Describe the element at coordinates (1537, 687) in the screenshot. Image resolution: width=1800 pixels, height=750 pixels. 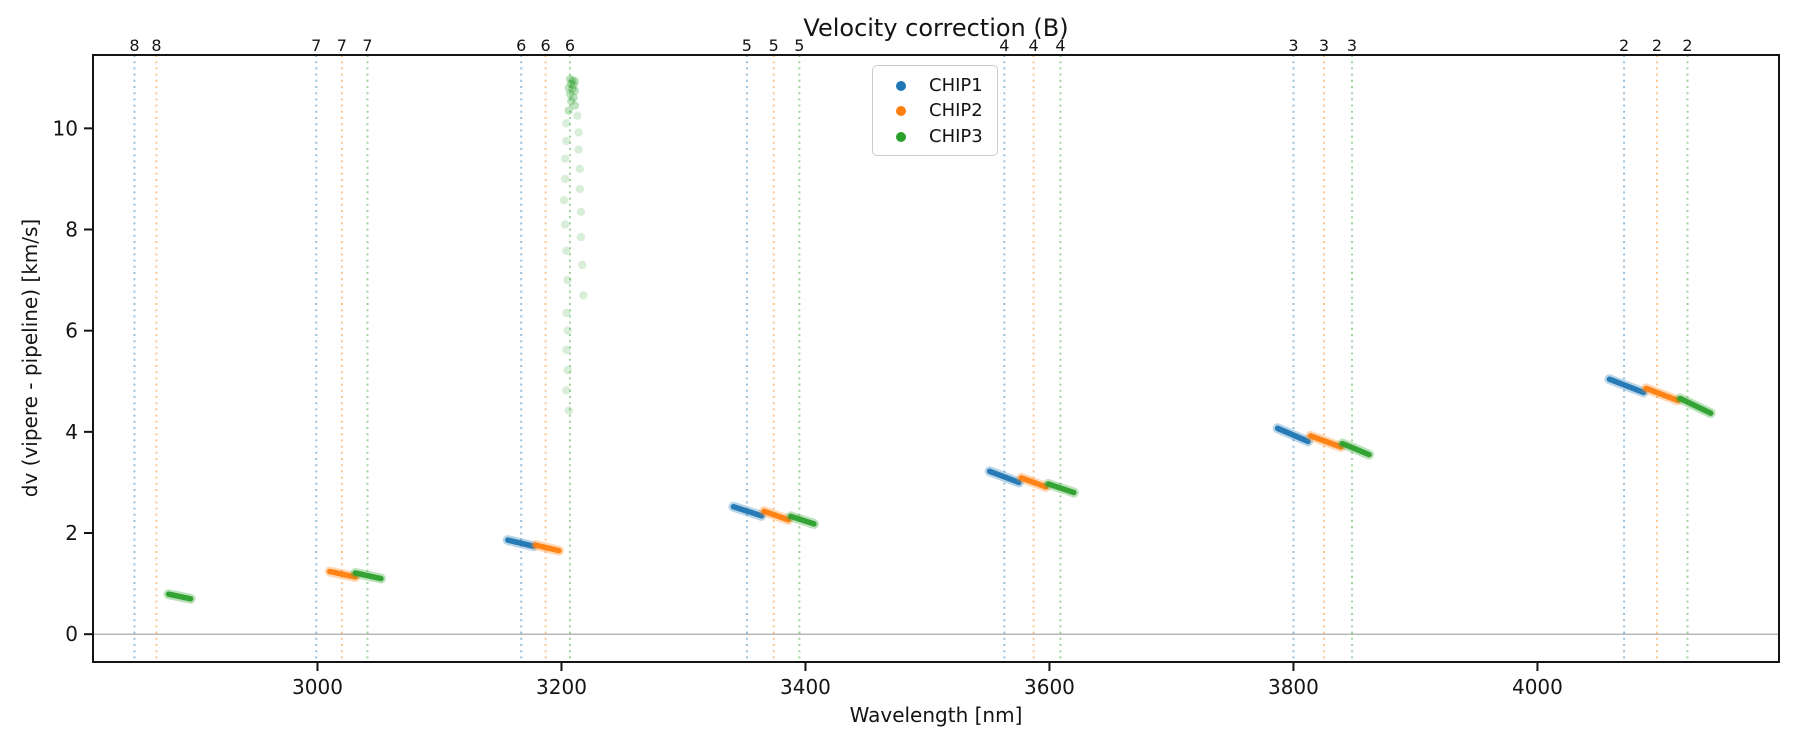
I see `x-tick-label: 4000` at that location.